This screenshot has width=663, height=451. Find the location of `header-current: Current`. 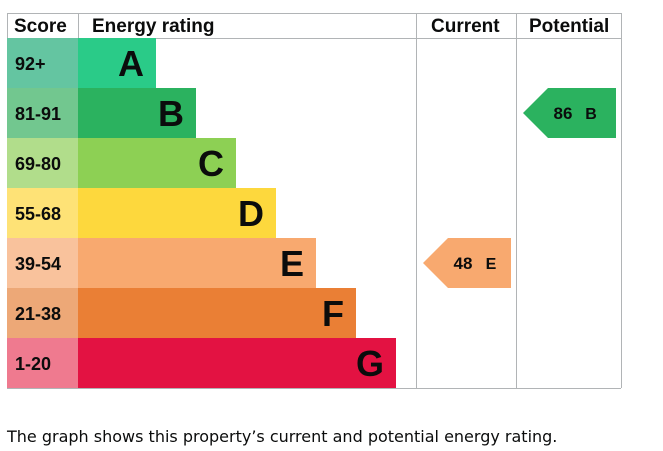

header-current: Current is located at coordinates (465, 26).